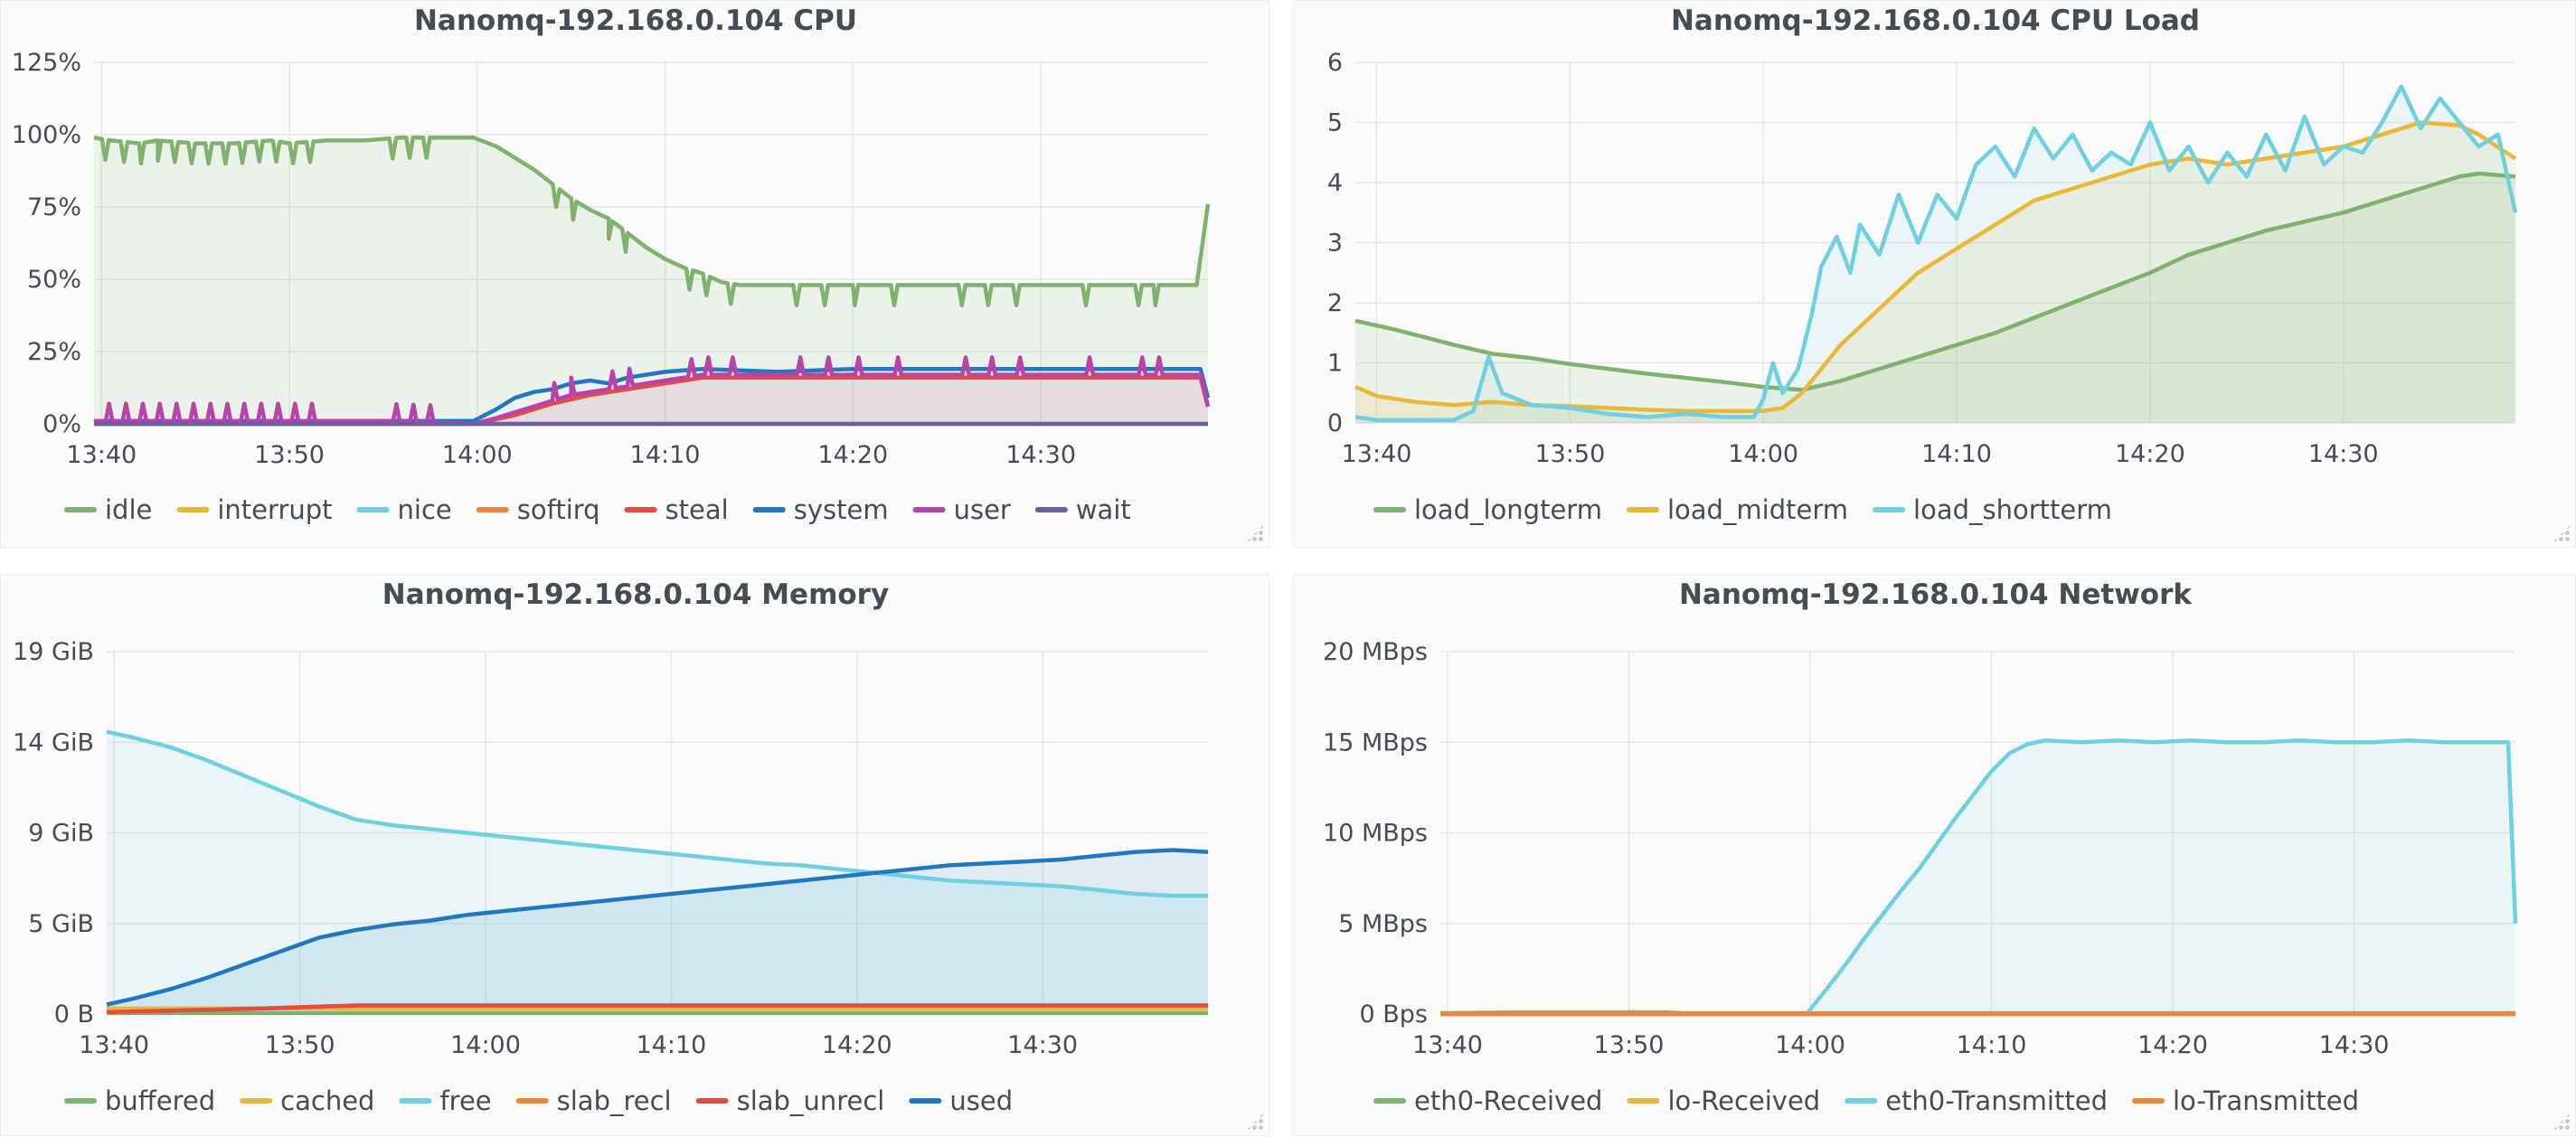 The width and height of the screenshot is (2576, 1137). Describe the element at coordinates (1394, 1015) in the screenshot. I see `y-tick-label: 0 Bps` at that location.